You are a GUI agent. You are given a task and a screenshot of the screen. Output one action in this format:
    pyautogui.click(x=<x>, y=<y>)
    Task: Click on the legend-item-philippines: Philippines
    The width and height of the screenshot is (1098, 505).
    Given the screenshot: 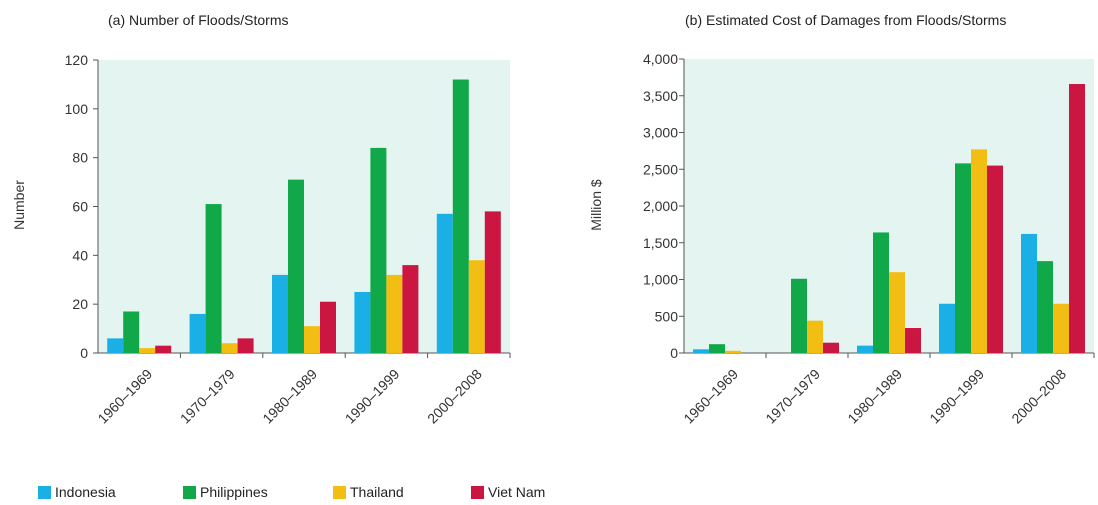 What is the action you would take?
    pyautogui.click(x=258, y=492)
    